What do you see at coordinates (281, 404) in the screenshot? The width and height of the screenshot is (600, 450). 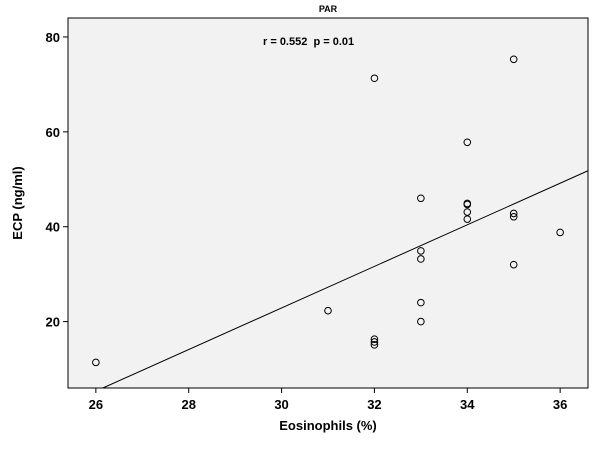 I see `x-tick-label: 30` at bounding box center [281, 404].